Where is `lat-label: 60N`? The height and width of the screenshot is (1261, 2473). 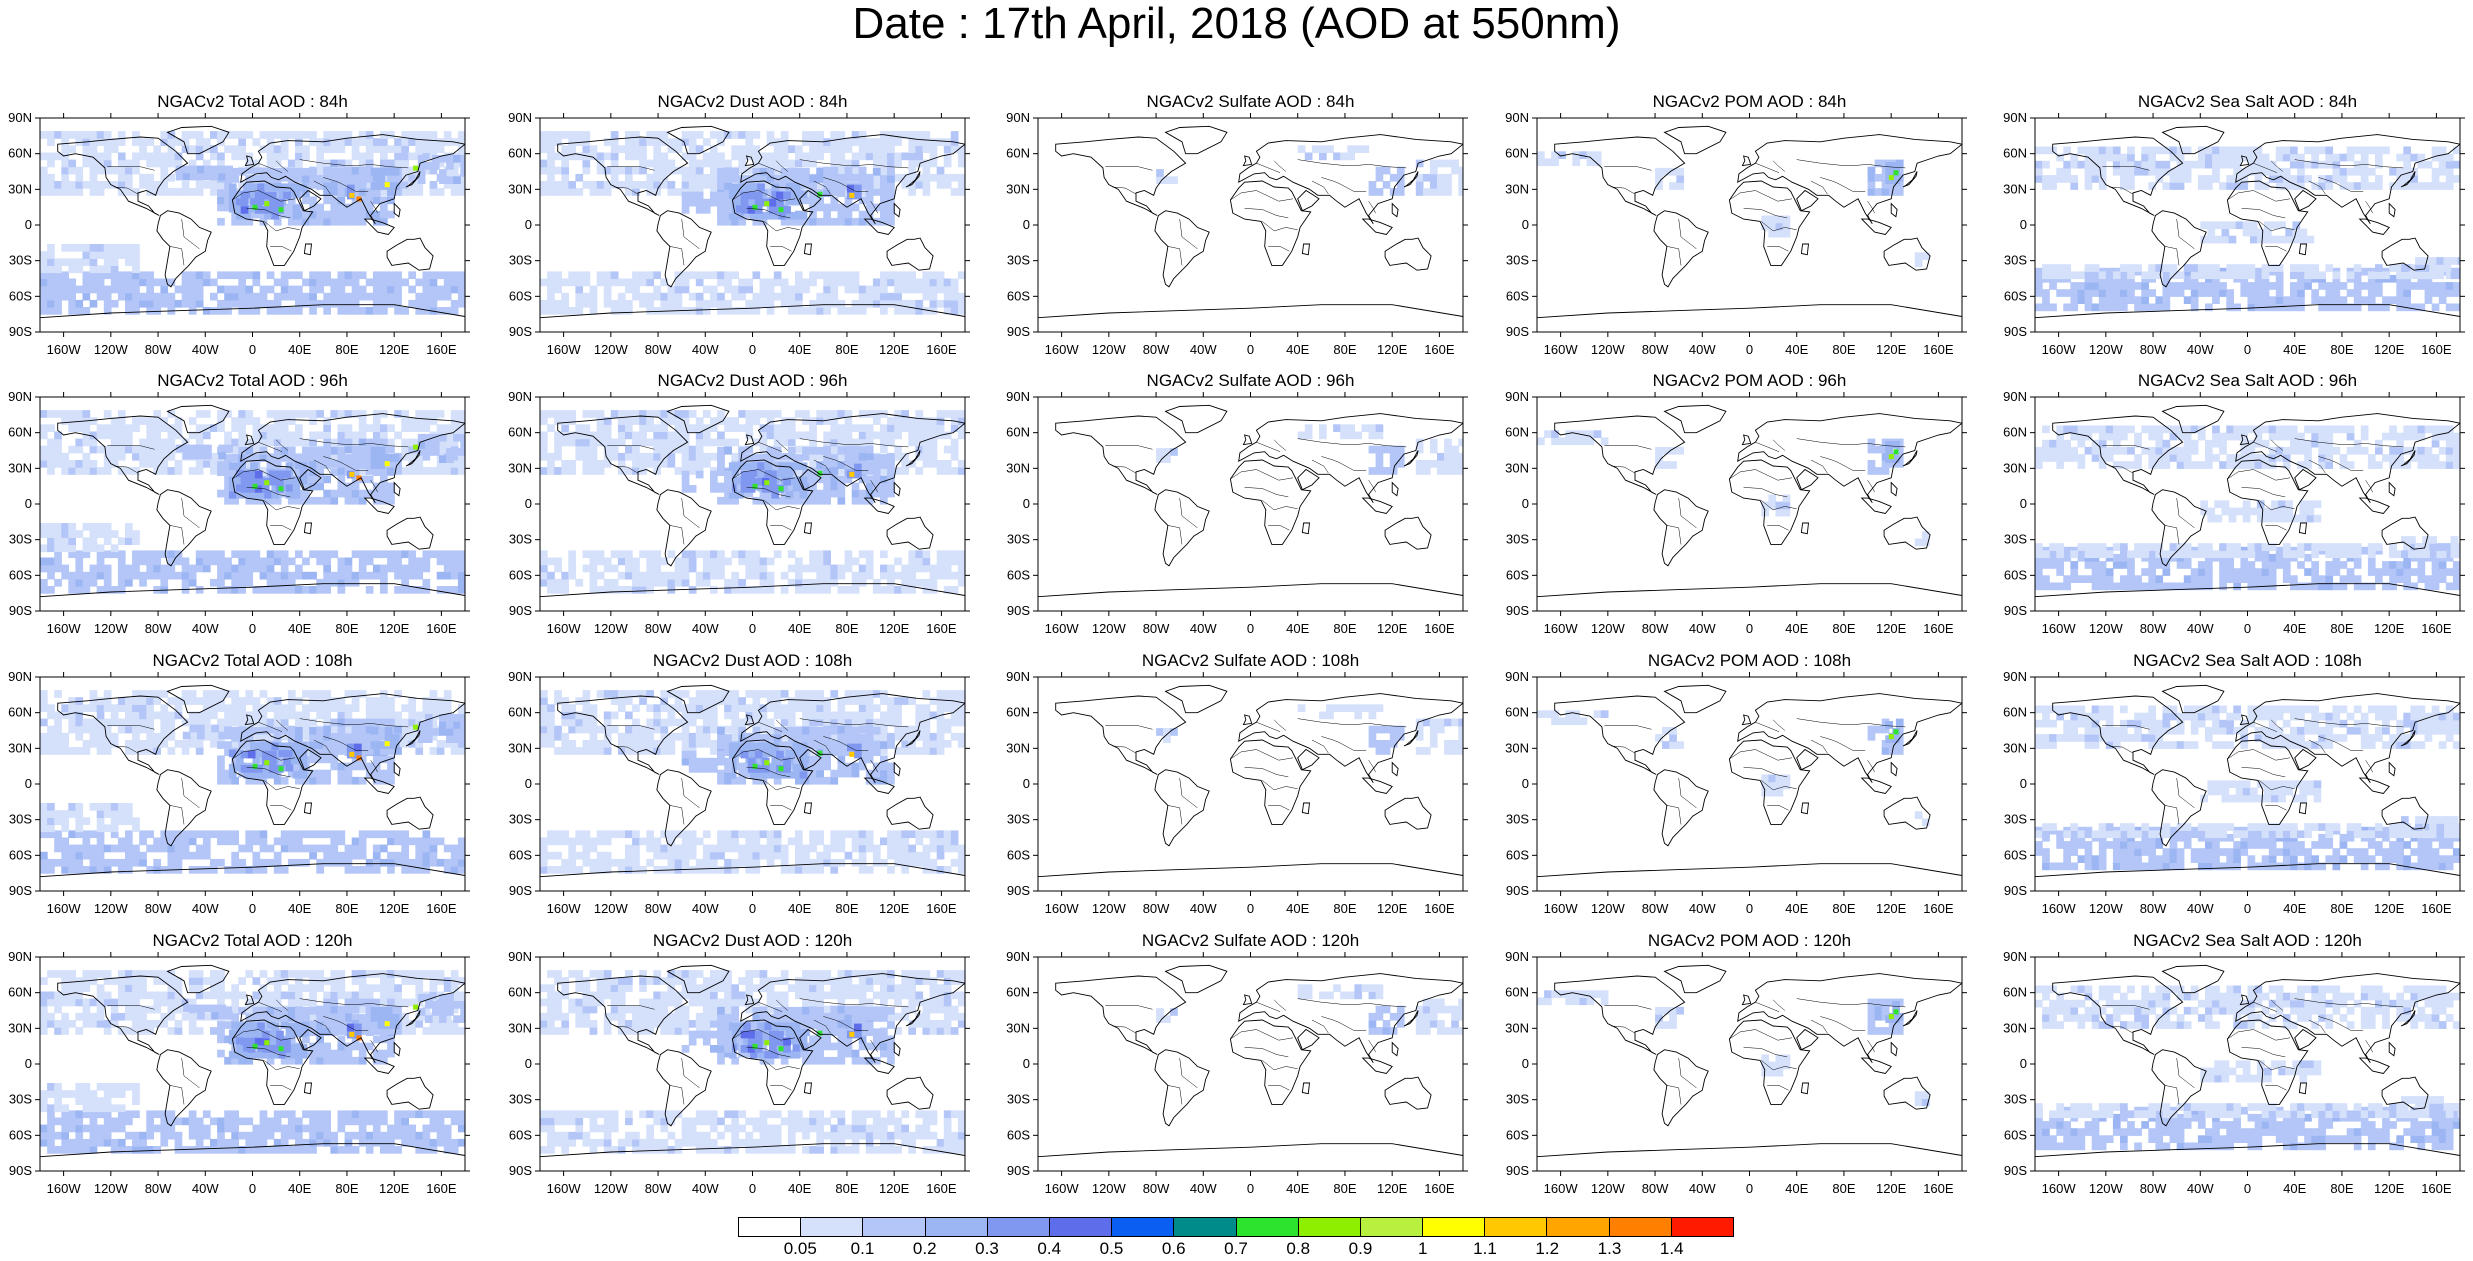
lat-label: 60N is located at coordinates (2015, 153).